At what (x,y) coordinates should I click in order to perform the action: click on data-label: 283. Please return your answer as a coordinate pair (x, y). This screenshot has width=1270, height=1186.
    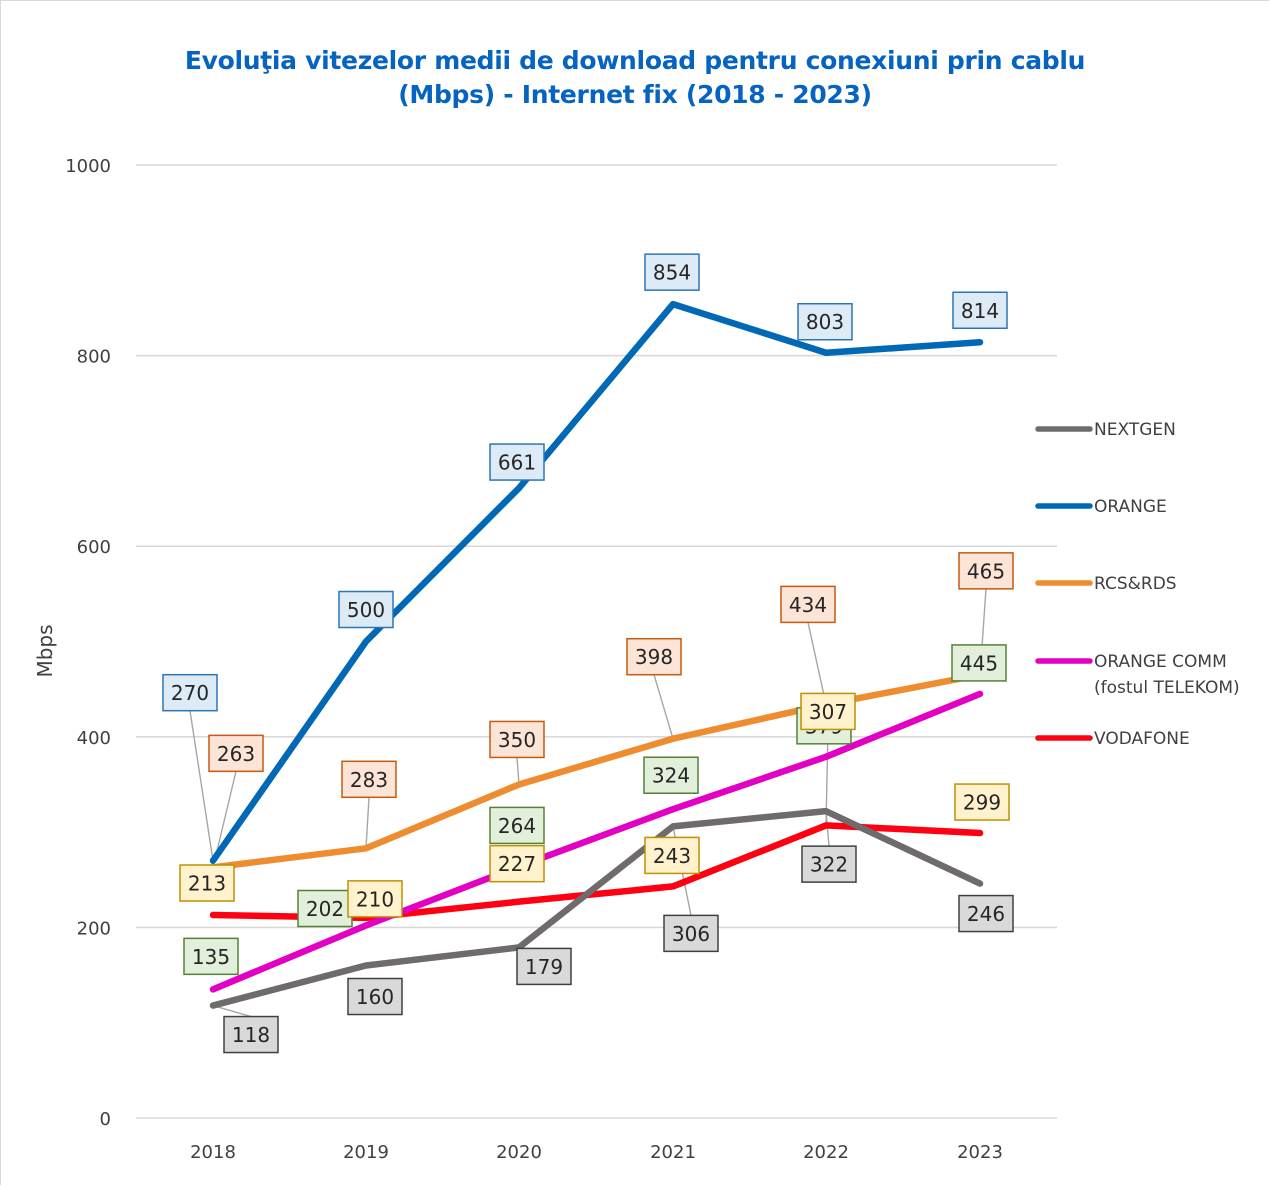
    Looking at the image, I should click on (369, 779).